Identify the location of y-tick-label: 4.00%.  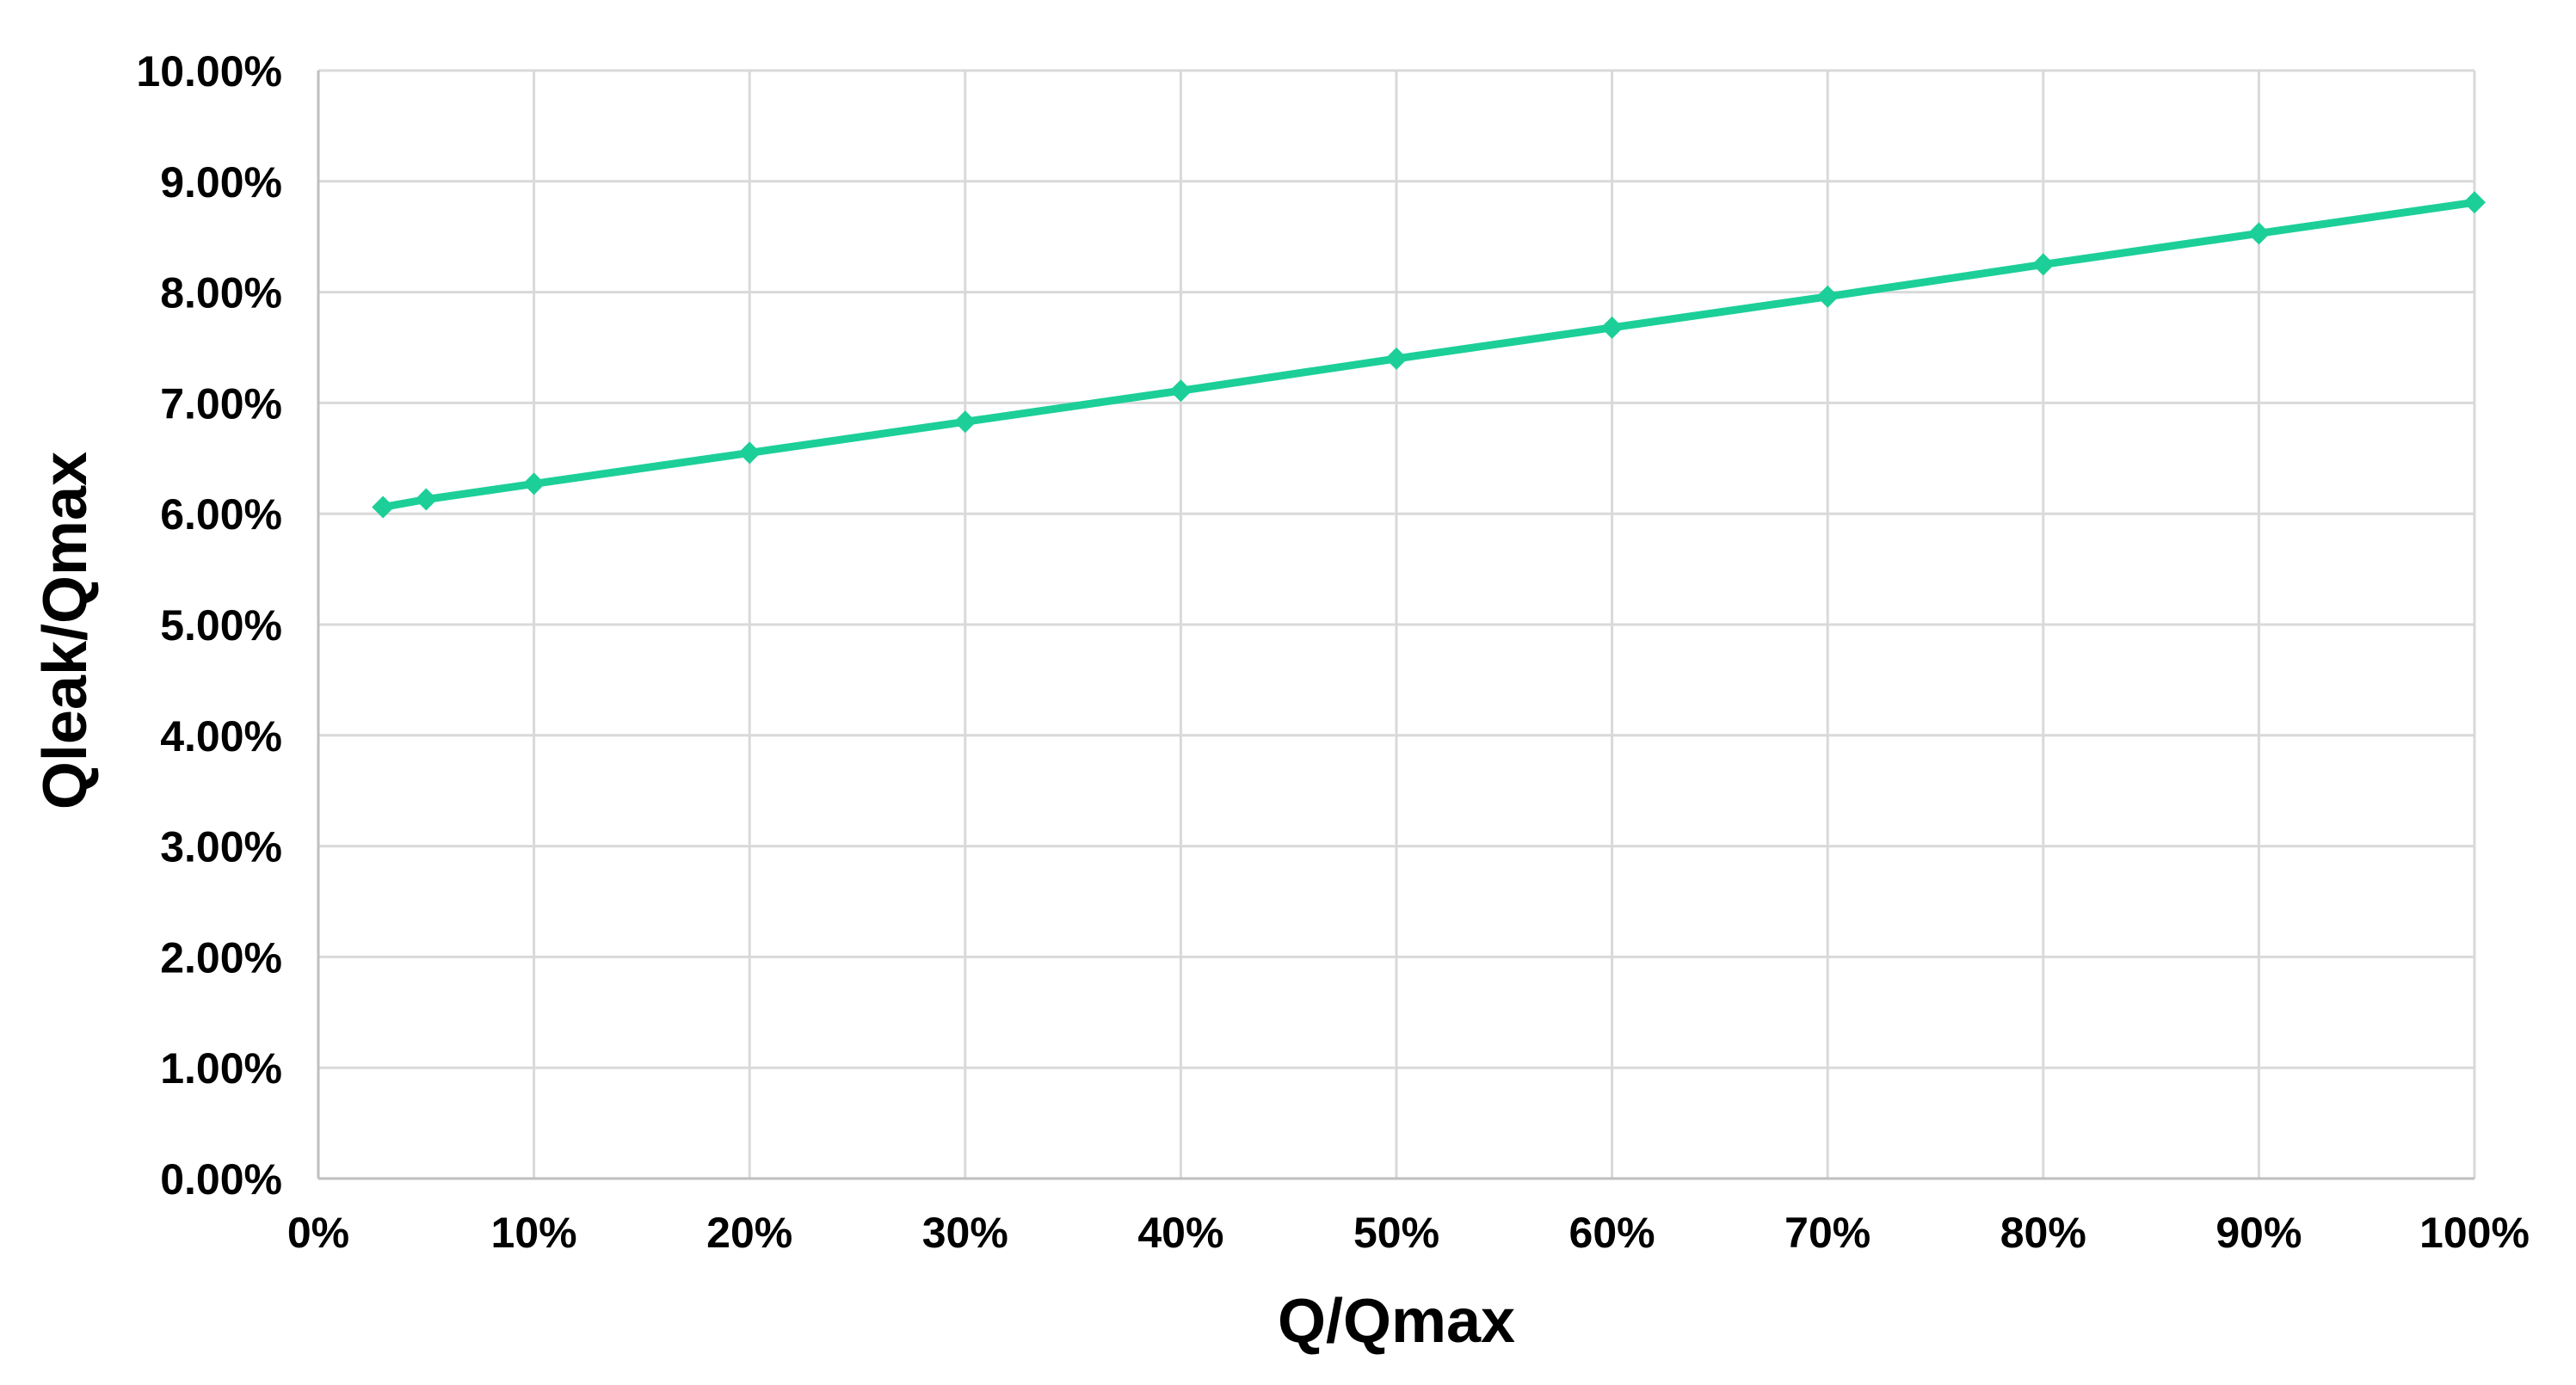
(221, 736).